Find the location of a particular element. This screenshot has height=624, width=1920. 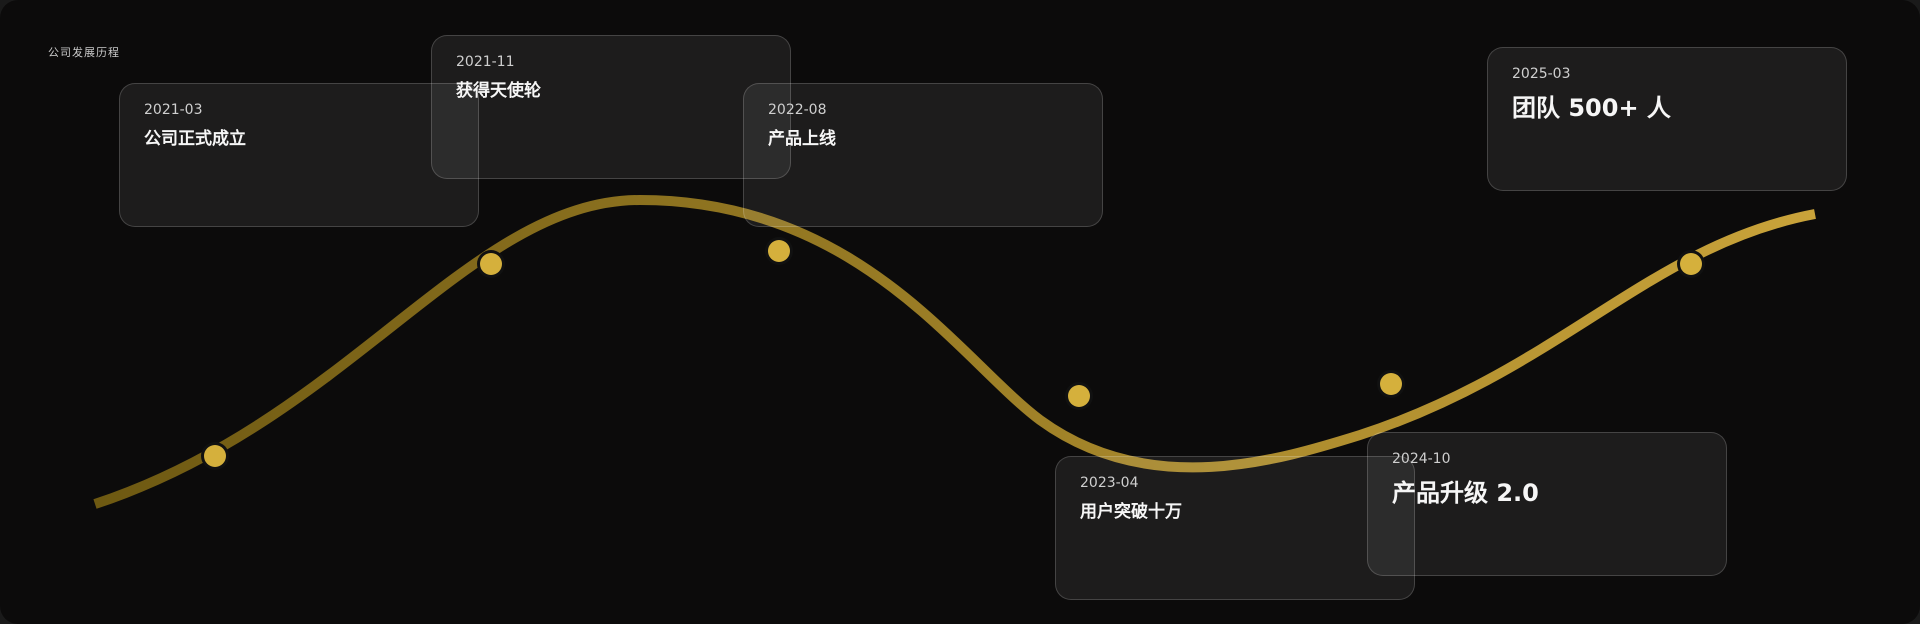

milestone-card-4: 2023-04 用户突破十万 is located at coordinates (1235, 528).